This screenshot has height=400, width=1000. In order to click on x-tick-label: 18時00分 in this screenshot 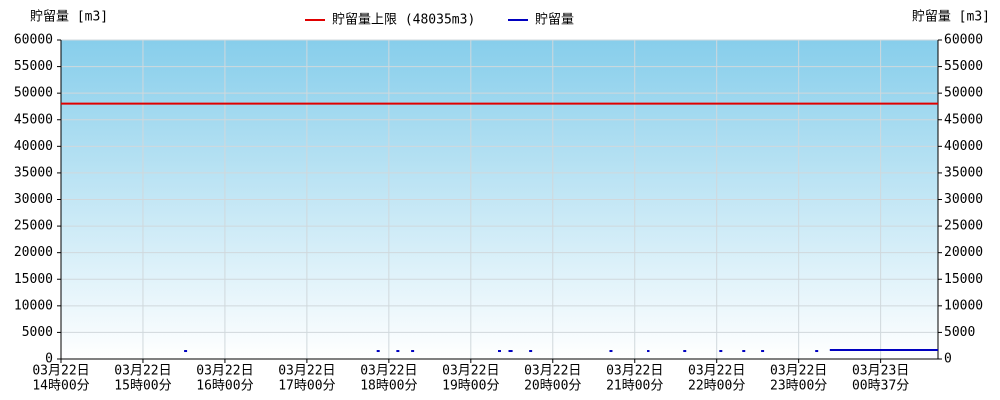, I will do `click(388, 386)`.